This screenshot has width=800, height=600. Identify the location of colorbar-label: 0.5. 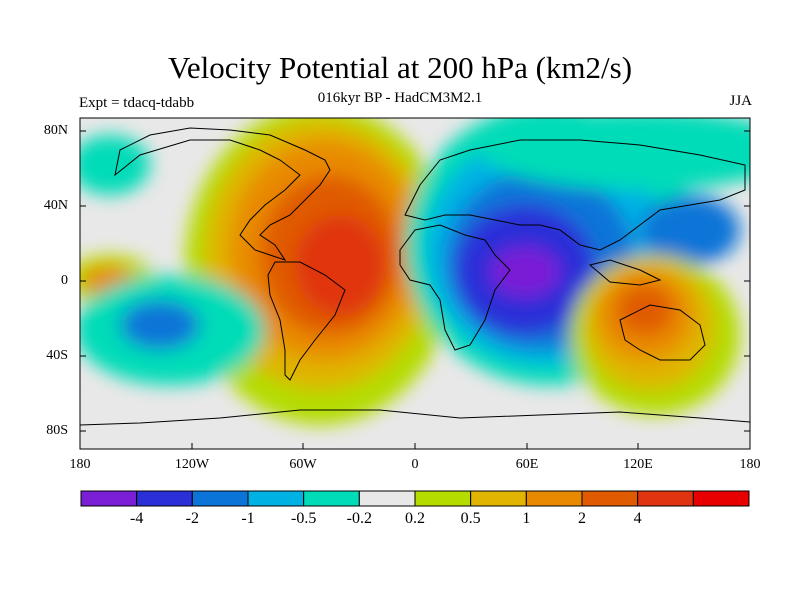
(470, 518).